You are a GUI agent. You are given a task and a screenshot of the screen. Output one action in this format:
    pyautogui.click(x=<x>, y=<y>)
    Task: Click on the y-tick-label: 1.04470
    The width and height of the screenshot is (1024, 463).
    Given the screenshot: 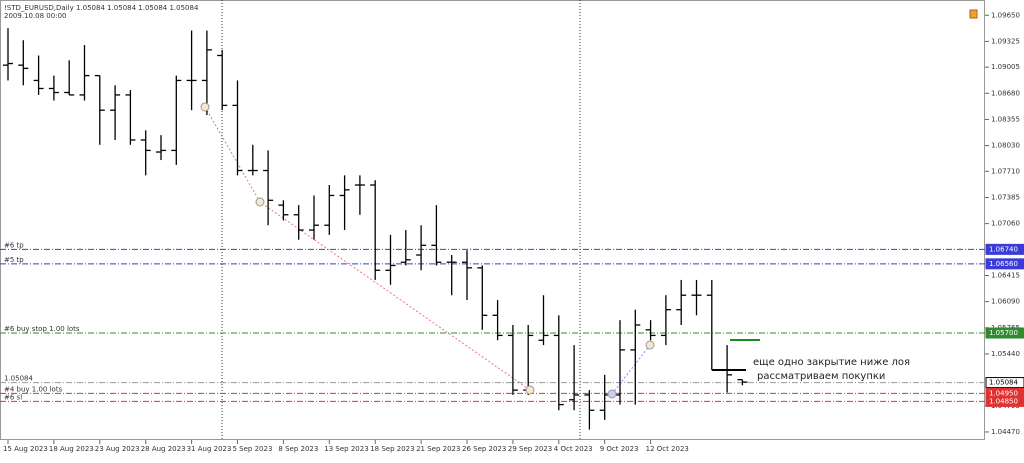 What is the action you would take?
    pyautogui.click(x=1005, y=432)
    